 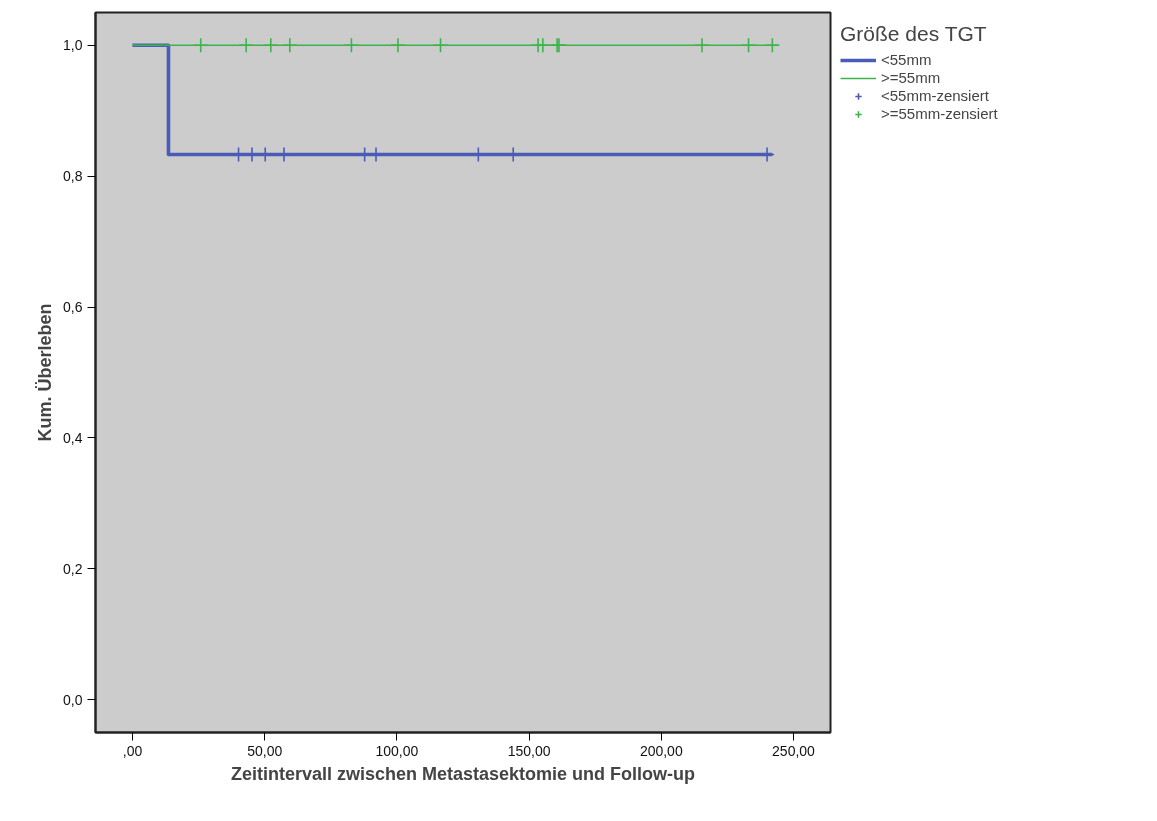 What do you see at coordinates (45, 372) in the screenshot?
I see `y-axis-title: Kum. Überleben` at bounding box center [45, 372].